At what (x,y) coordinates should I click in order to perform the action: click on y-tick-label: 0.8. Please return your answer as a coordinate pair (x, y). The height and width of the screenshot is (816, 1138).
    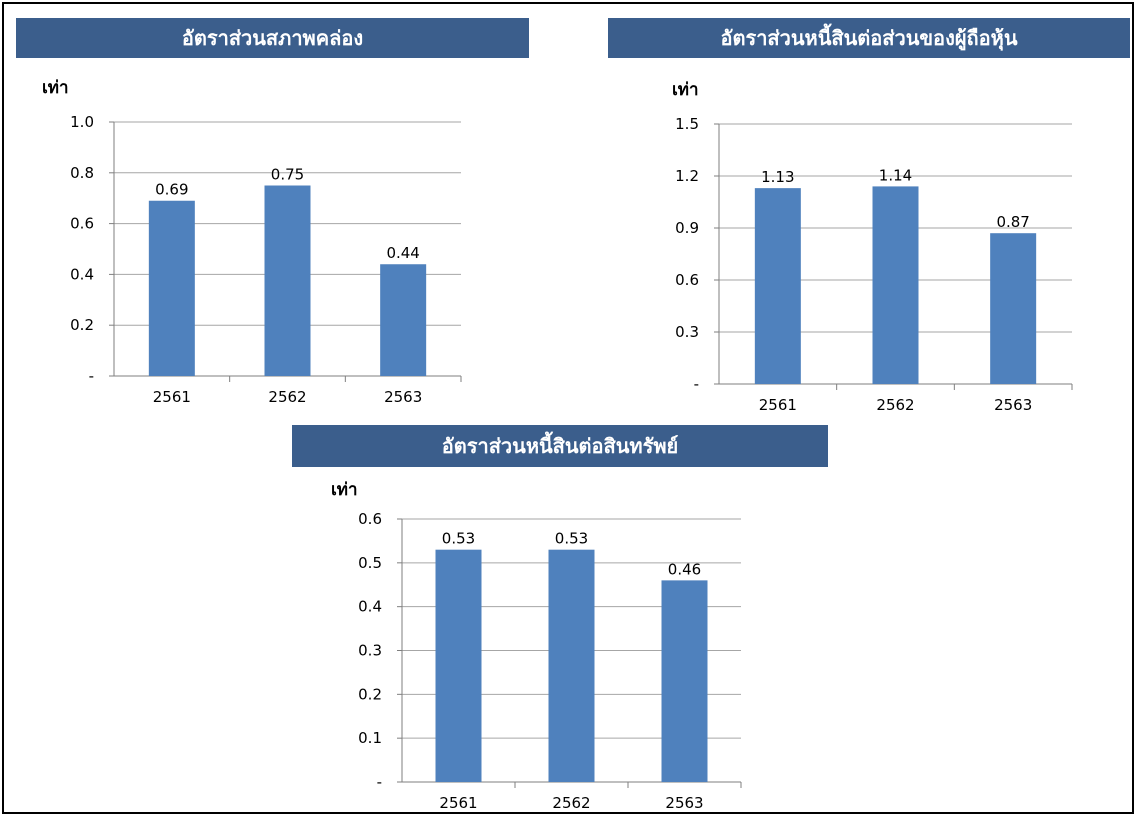
    Looking at the image, I should click on (82, 173).